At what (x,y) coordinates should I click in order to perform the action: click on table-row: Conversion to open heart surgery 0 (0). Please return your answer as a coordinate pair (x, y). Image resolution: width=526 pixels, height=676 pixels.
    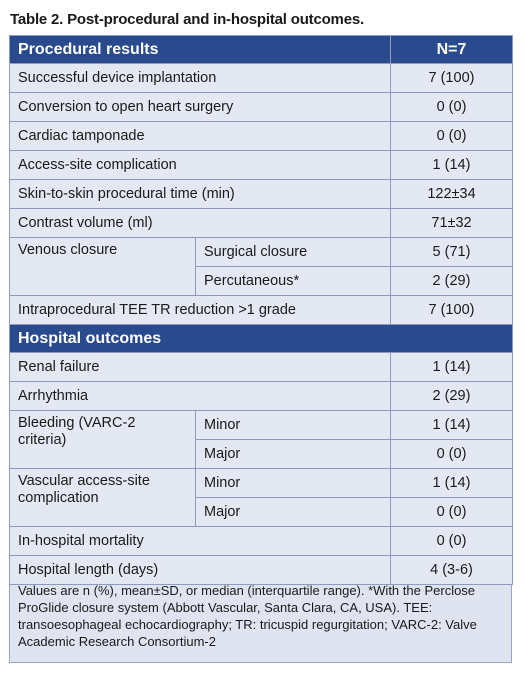
    Looking at the image, I should click on (261, 107).